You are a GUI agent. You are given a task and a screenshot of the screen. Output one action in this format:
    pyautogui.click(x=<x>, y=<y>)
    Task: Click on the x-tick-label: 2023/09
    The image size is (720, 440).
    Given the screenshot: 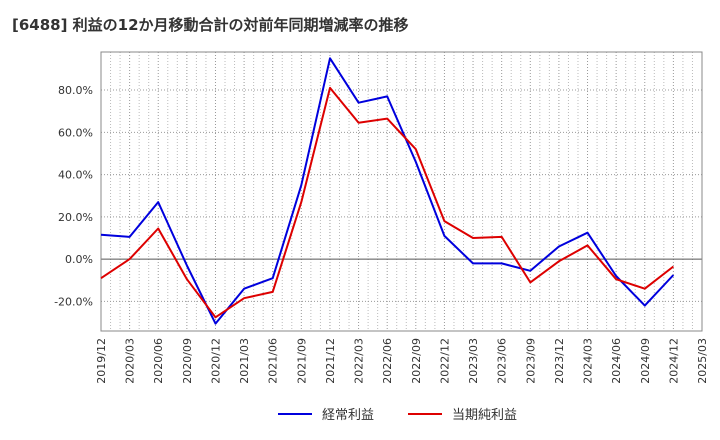 What is the action you would take?
    pyautogui.click(x=530, y=361)
    